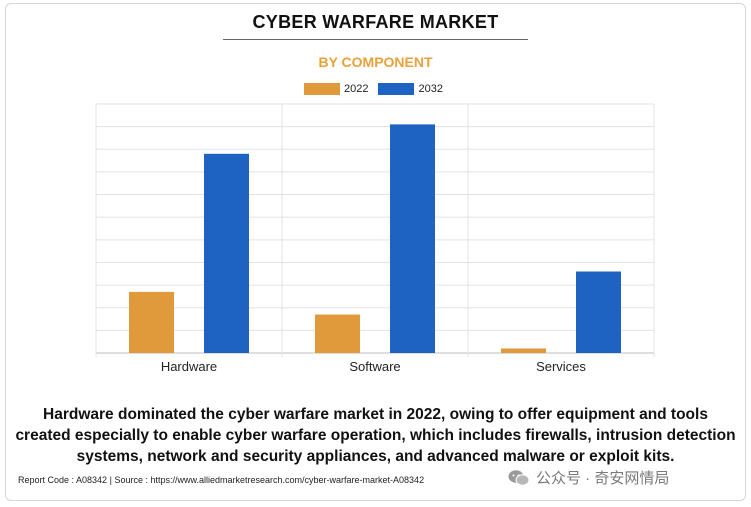  What do you see at coordinates (337, 333) in the screenshot?
I see `bar-2022-software` at bounding box center [337, 333].